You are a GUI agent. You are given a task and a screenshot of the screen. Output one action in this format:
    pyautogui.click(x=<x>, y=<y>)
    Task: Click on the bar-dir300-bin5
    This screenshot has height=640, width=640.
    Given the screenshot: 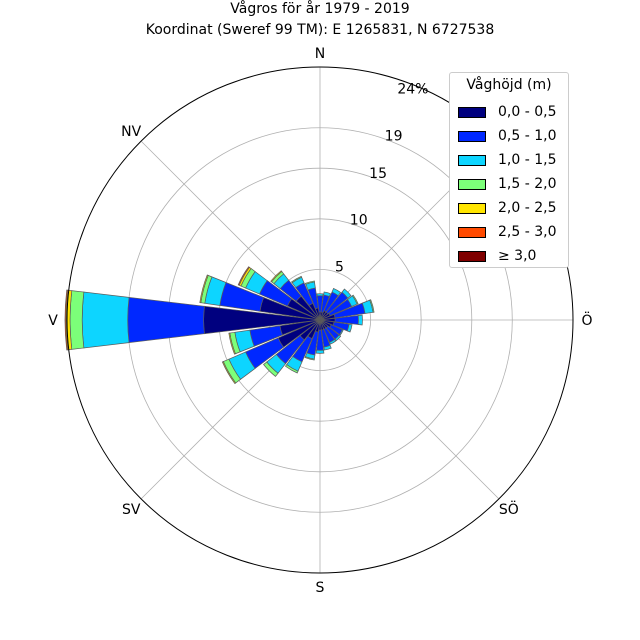 What is the action you would take?
    pyautogui.click(x=243, y=276)
    